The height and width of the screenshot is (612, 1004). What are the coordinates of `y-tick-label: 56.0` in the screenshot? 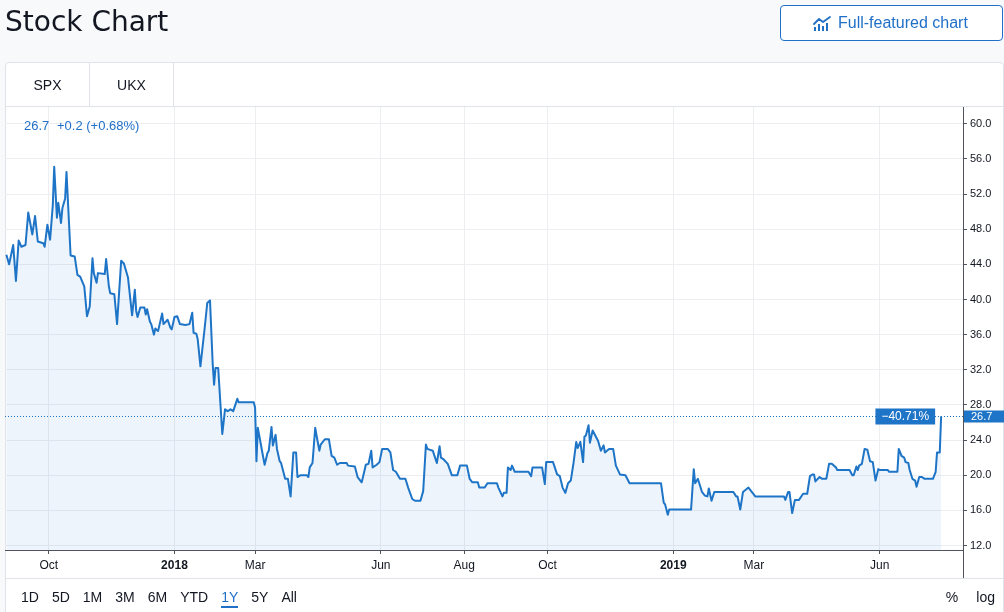 It's located at (981, 157).